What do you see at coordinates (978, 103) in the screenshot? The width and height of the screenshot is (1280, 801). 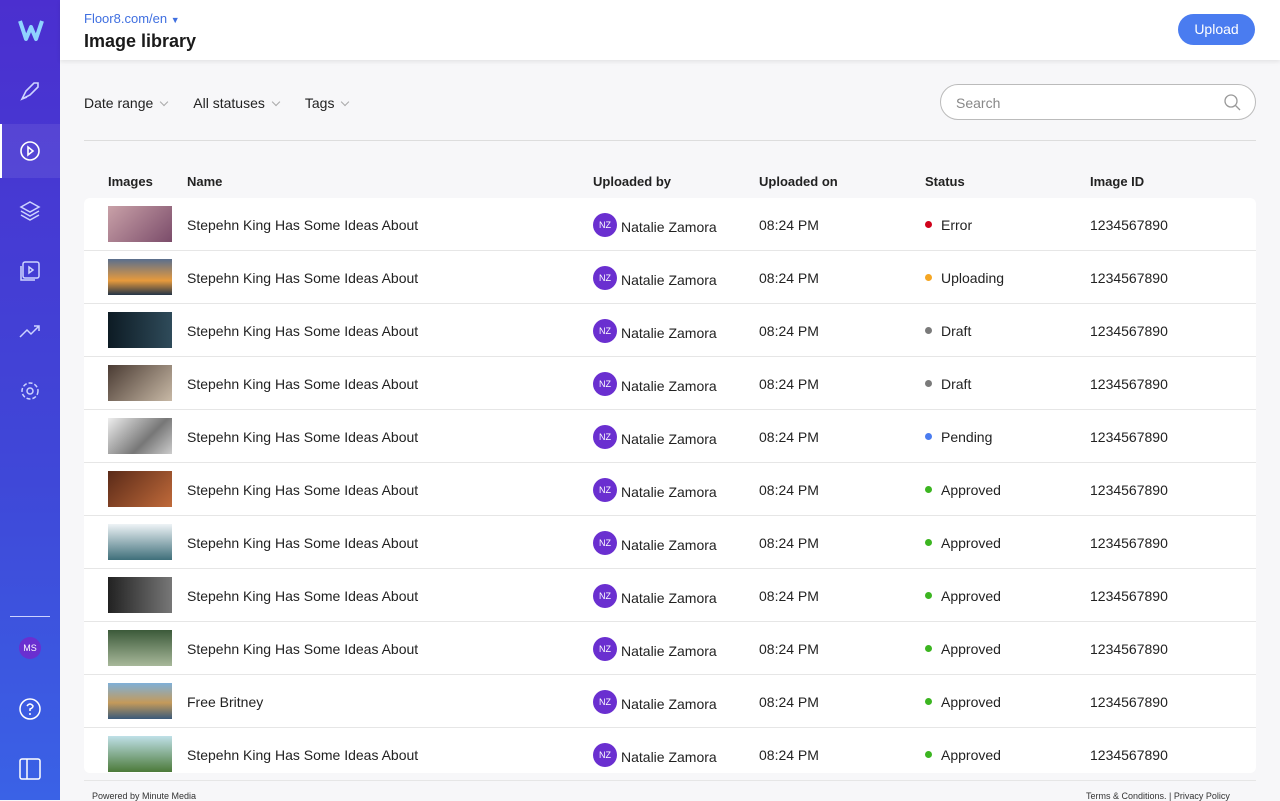 I see `search-placeholder: Search` at bounding box center [978, 103].